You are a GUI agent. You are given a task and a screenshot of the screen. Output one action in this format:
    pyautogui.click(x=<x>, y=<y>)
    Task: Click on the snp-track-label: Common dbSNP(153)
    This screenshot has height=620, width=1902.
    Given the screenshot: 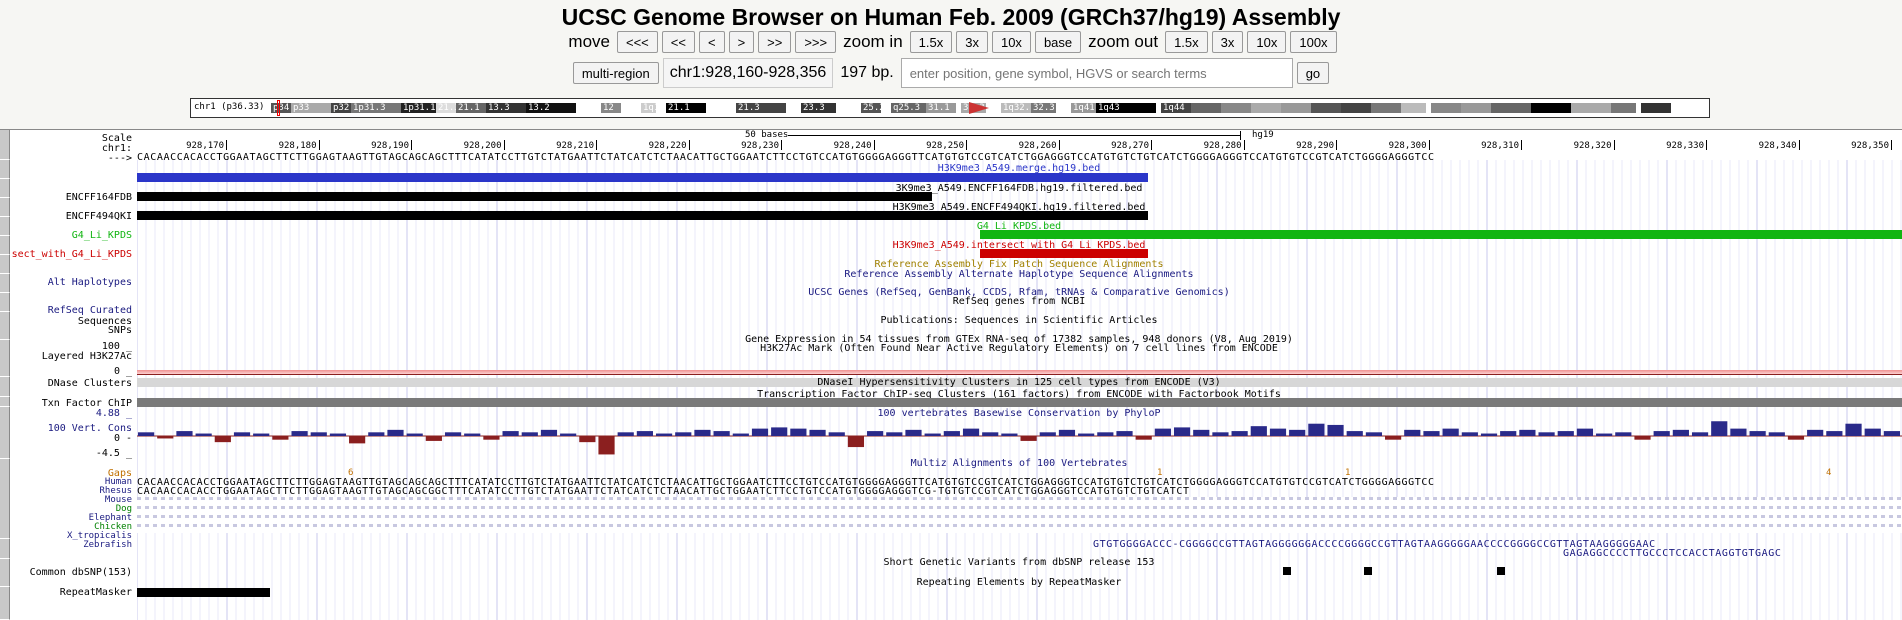 What is the action you would take?
    pyautogui.click(x=80, y=572)
    